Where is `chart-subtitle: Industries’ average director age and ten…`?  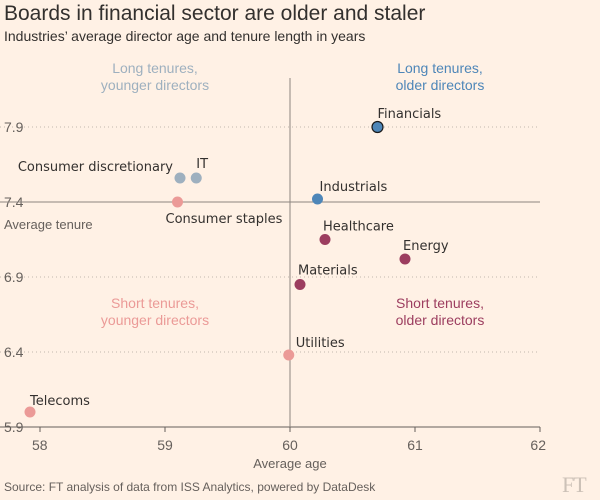
chart-subtitle: Industries’ average director age and ten… is located at coordinates (185, 36).